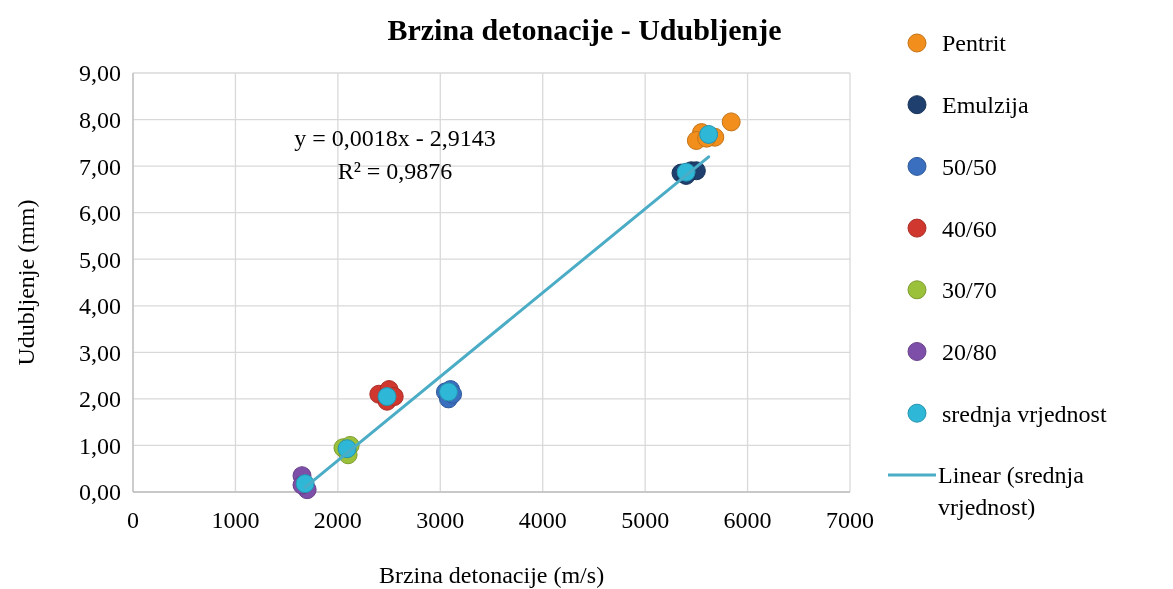 This screenshot has width=1173, height=589. Describe the element at coordinates (100, 352) in the screenshot. I see `y-tick-label: 3,00` at that location.